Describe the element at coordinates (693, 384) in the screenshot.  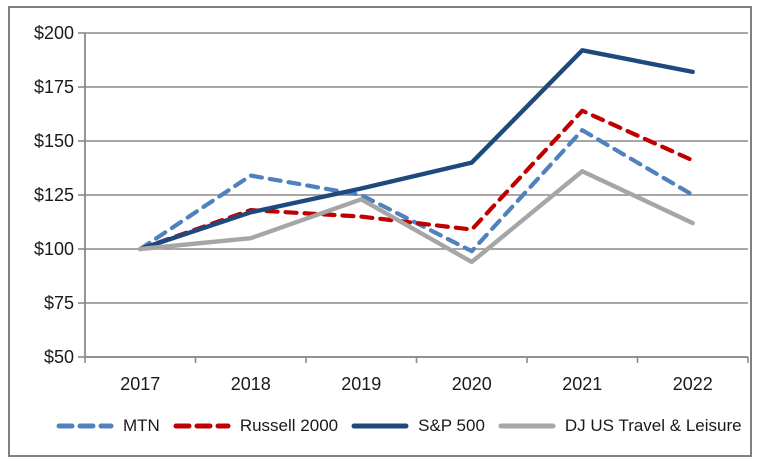
I see `x-tick-label: 2022` at that location.